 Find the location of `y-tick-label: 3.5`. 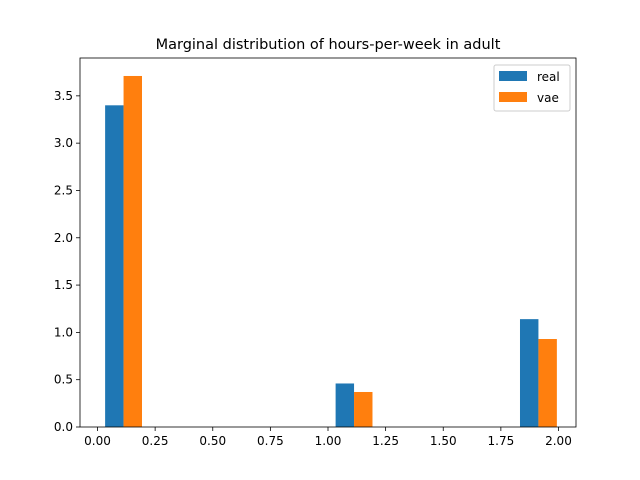

y-tick-label: 3.5 is located at coordinates (63, 96).